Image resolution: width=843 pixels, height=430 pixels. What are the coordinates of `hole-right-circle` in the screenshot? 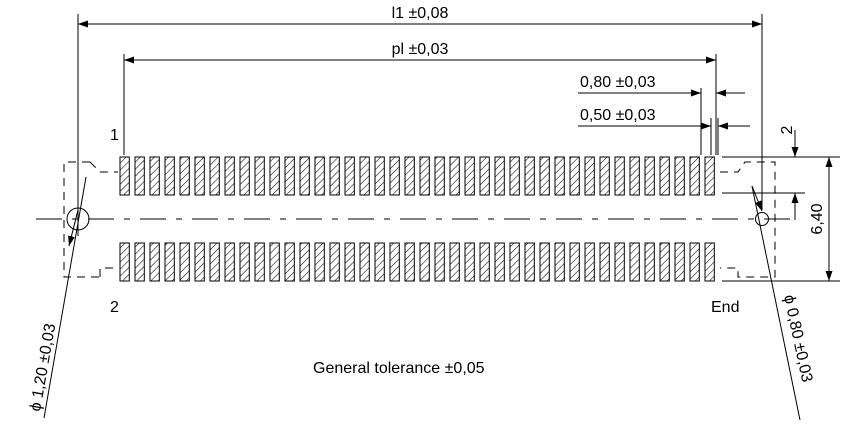 It's located at (762, 219).